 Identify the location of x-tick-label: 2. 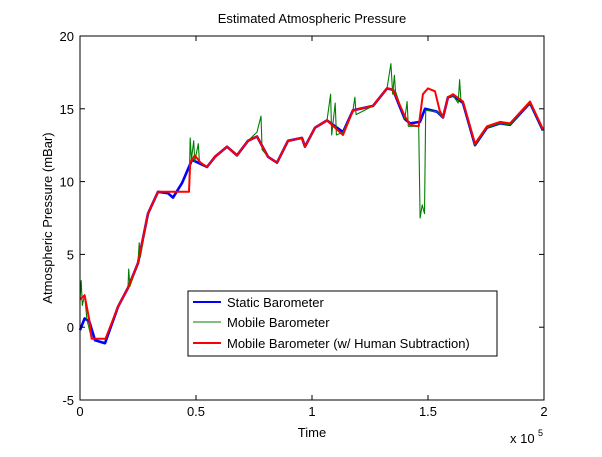
(543, 411).